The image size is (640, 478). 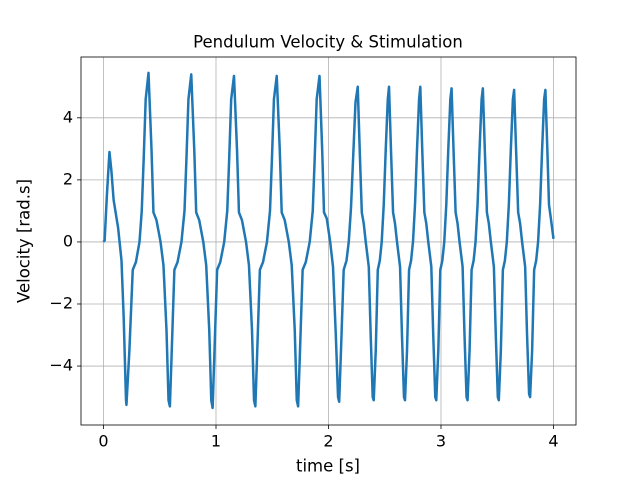 I want to click on x-tick-label: 3, so click(x=441, y=441).